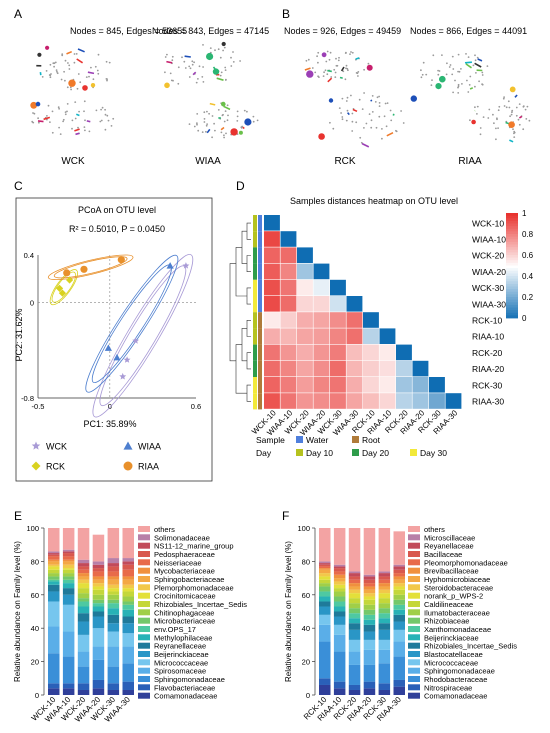 The width and height of the screenshot is (550, 733). Describe the element at coordinates (56, 447) in the screenshot. I see `pcoa-legend-label: WCK` at that location.